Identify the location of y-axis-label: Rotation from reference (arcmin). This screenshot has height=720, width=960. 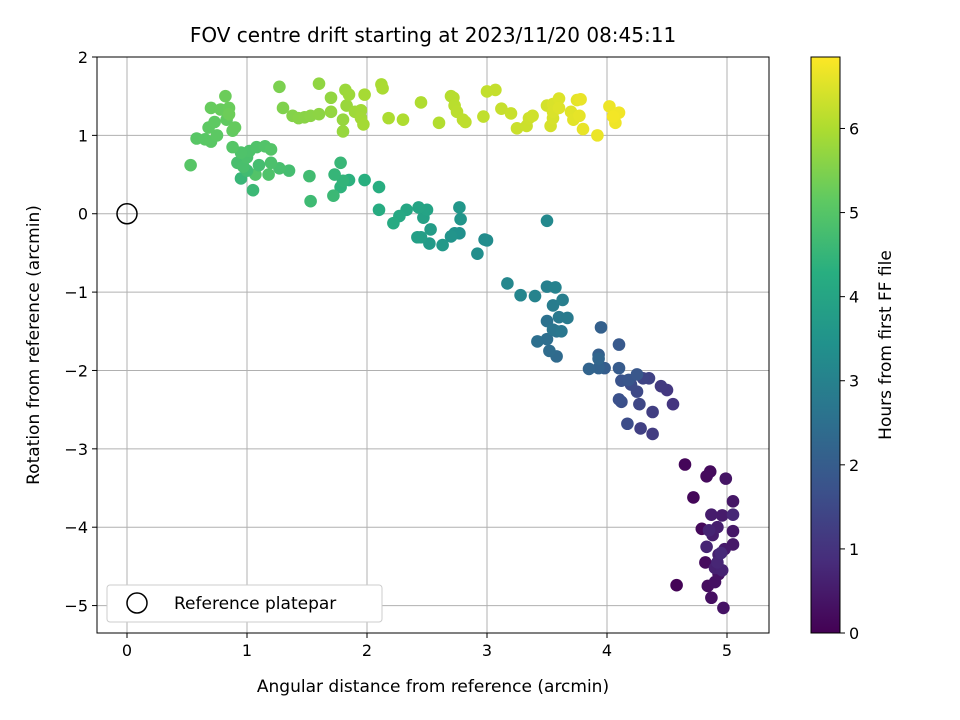
(34, 345).